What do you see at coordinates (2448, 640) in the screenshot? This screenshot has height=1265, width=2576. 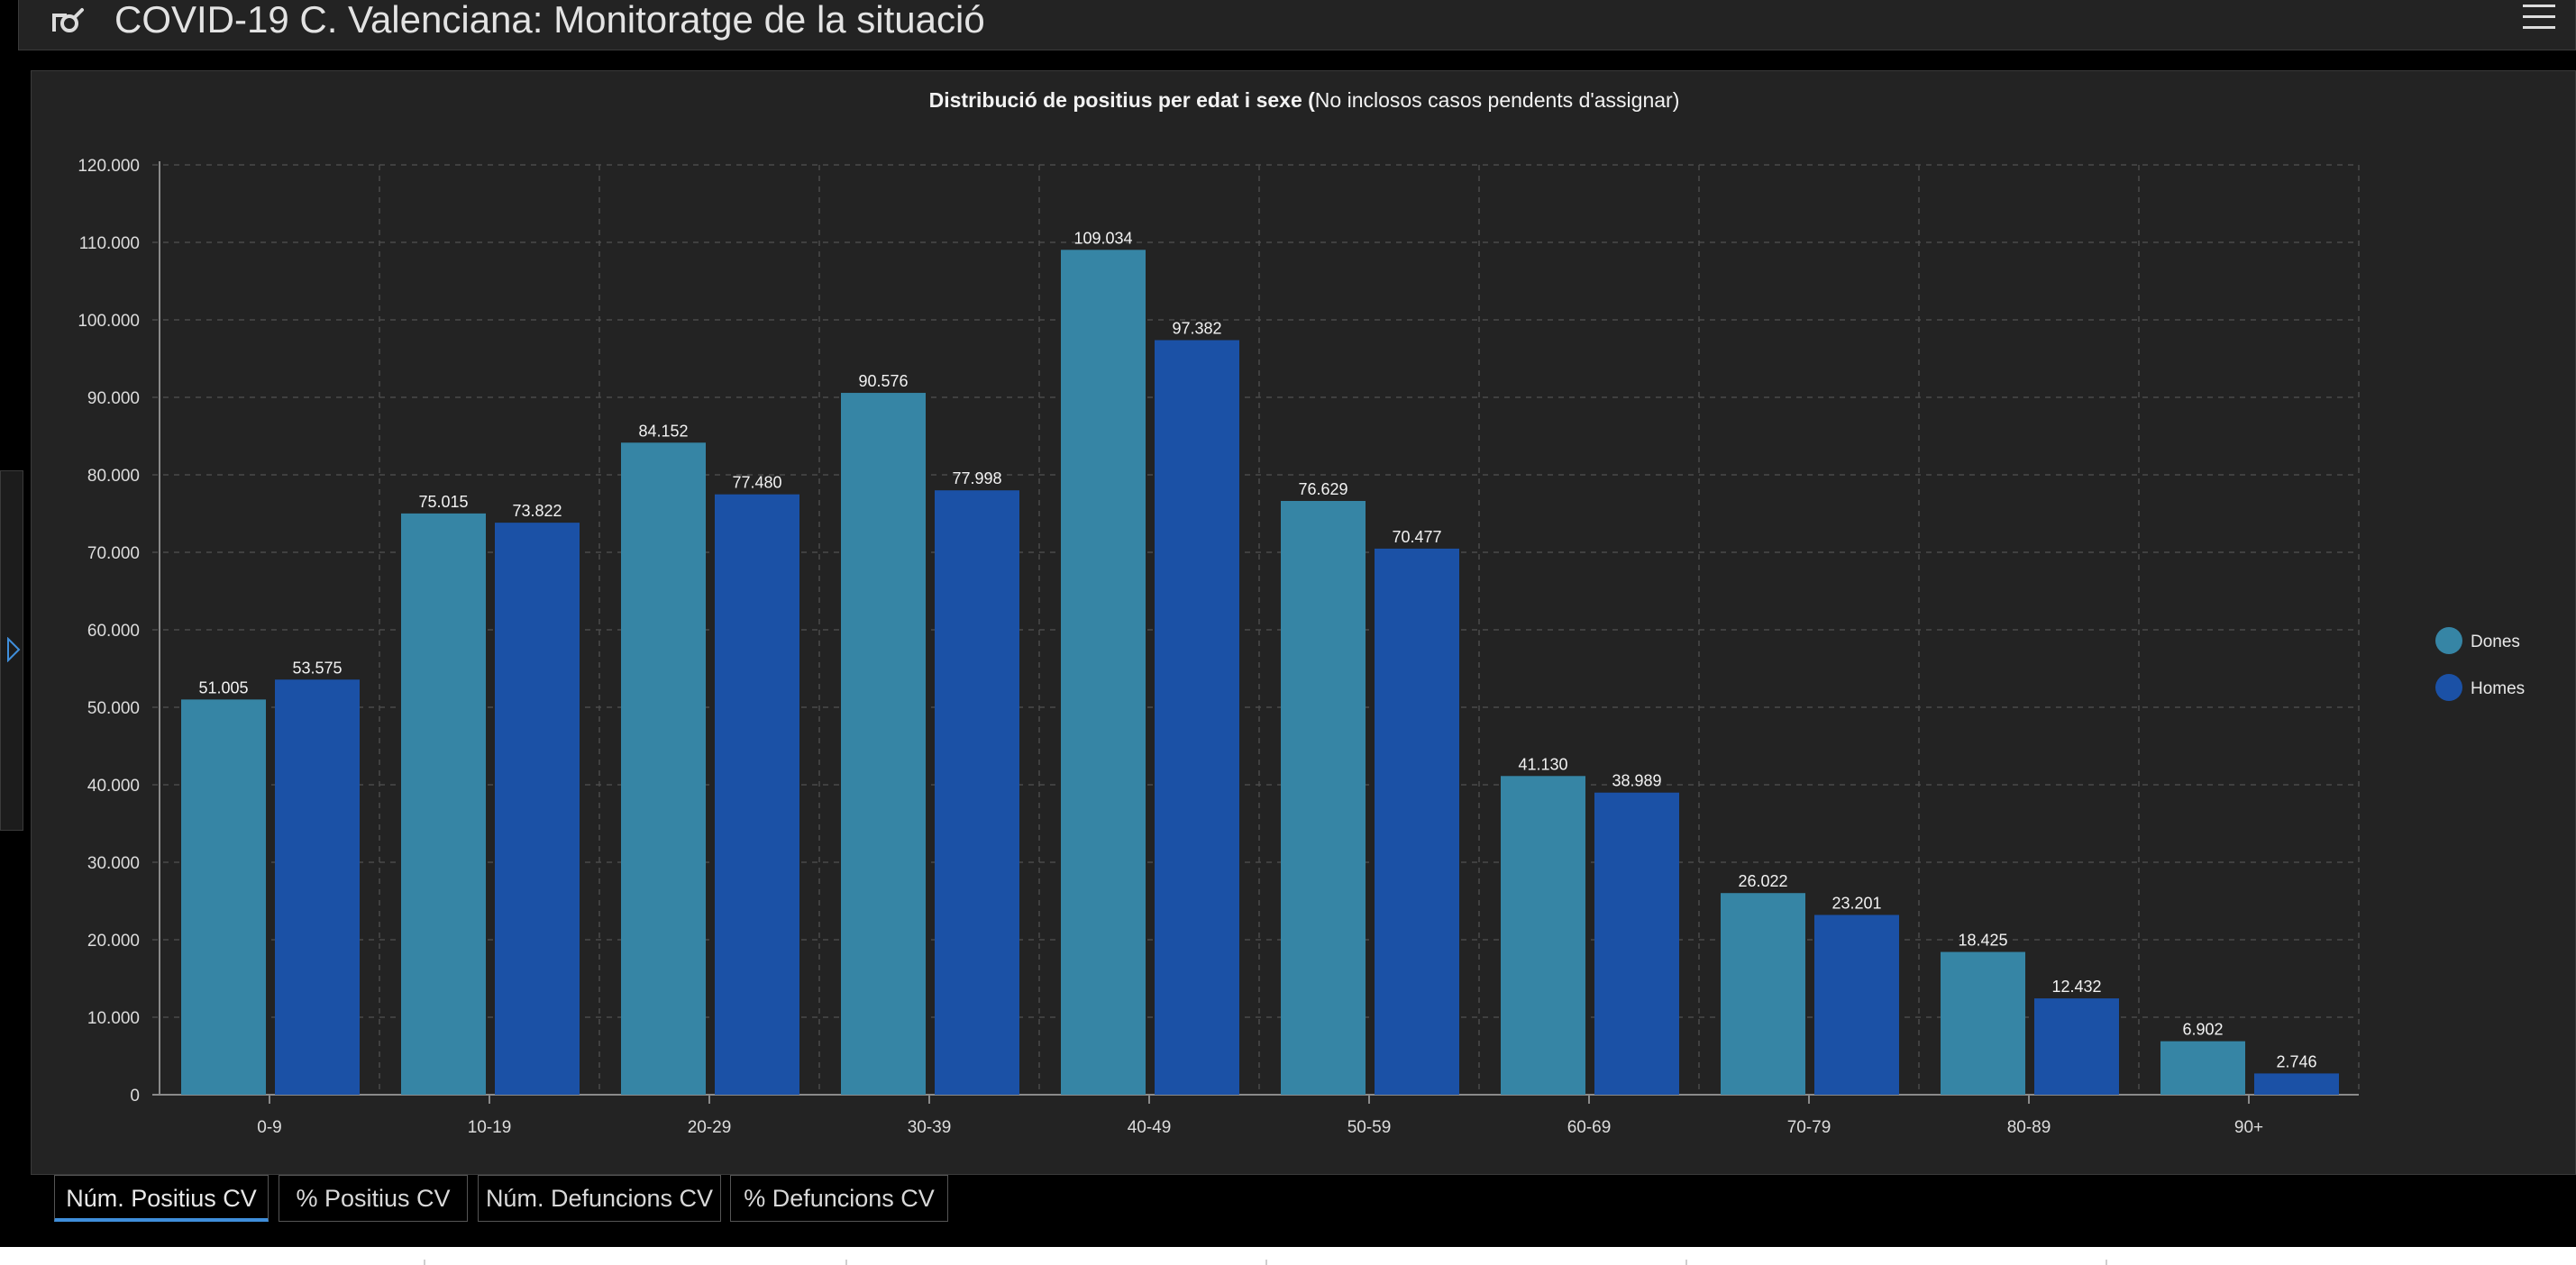 I see `legend-marker-dones` at bounding box center [2448, 640].